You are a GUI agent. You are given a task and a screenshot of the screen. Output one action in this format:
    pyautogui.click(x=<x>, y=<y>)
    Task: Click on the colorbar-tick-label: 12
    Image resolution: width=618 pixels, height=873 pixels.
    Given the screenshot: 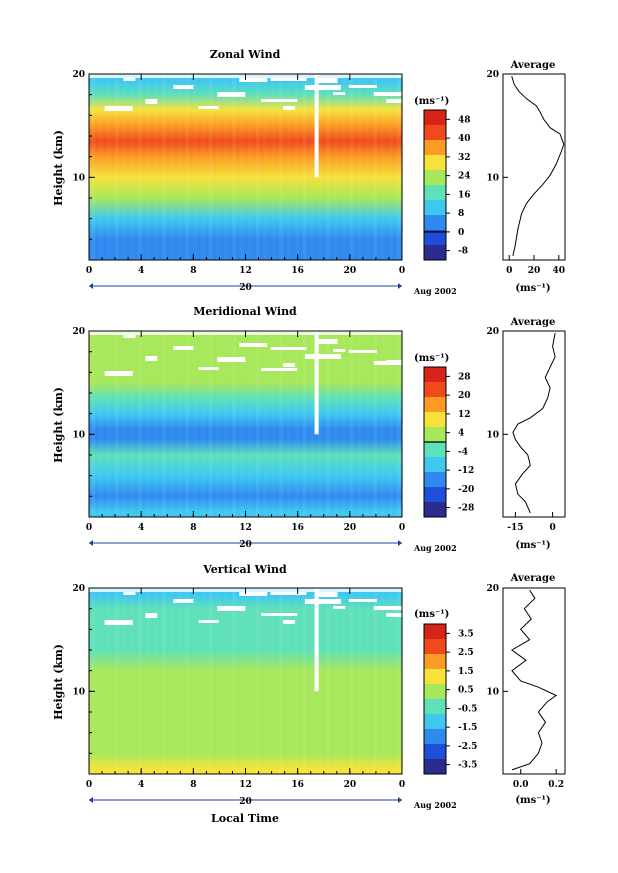 What is the action you would take?
    pyautogui.click(x=464, y=415)
    